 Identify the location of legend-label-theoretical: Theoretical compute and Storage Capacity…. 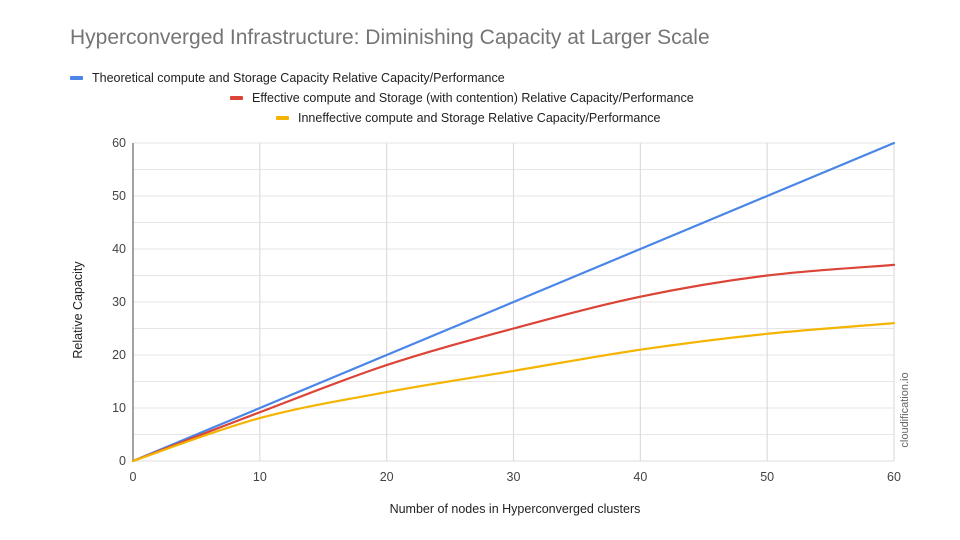
(298, 78).